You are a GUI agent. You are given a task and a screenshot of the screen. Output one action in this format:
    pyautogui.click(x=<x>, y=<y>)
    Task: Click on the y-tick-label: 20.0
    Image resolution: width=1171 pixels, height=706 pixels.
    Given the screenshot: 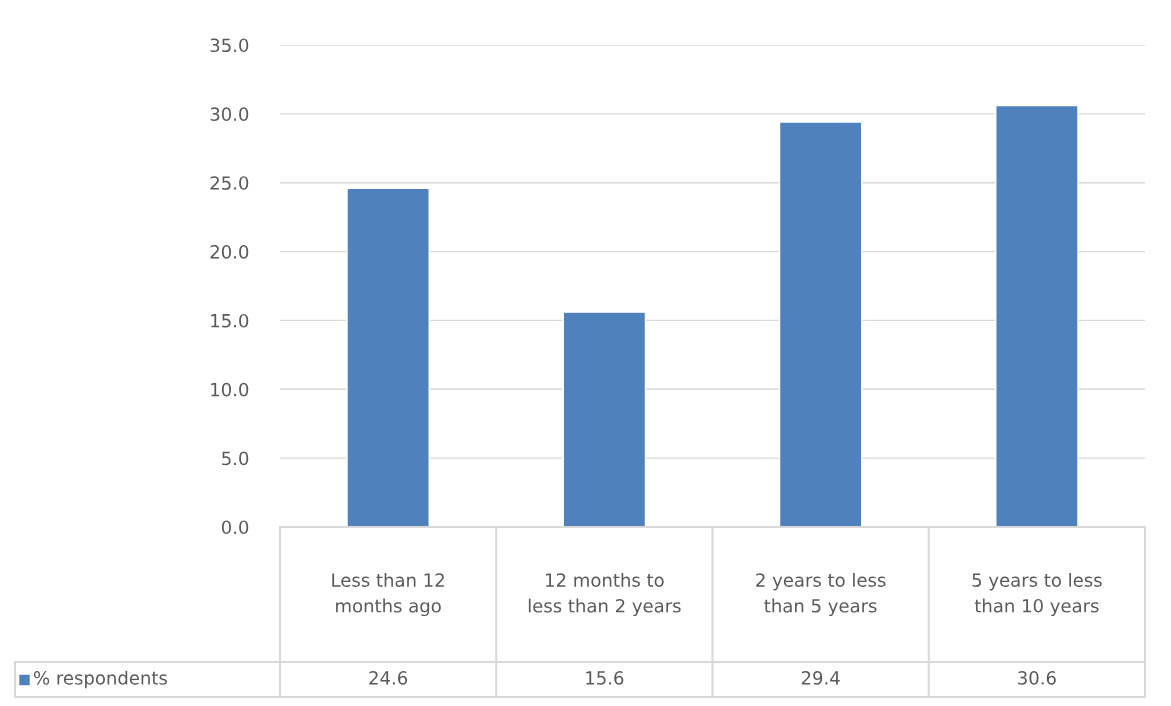 What is the action you would take?
    pyautogui.click(x=229, y=252)
    